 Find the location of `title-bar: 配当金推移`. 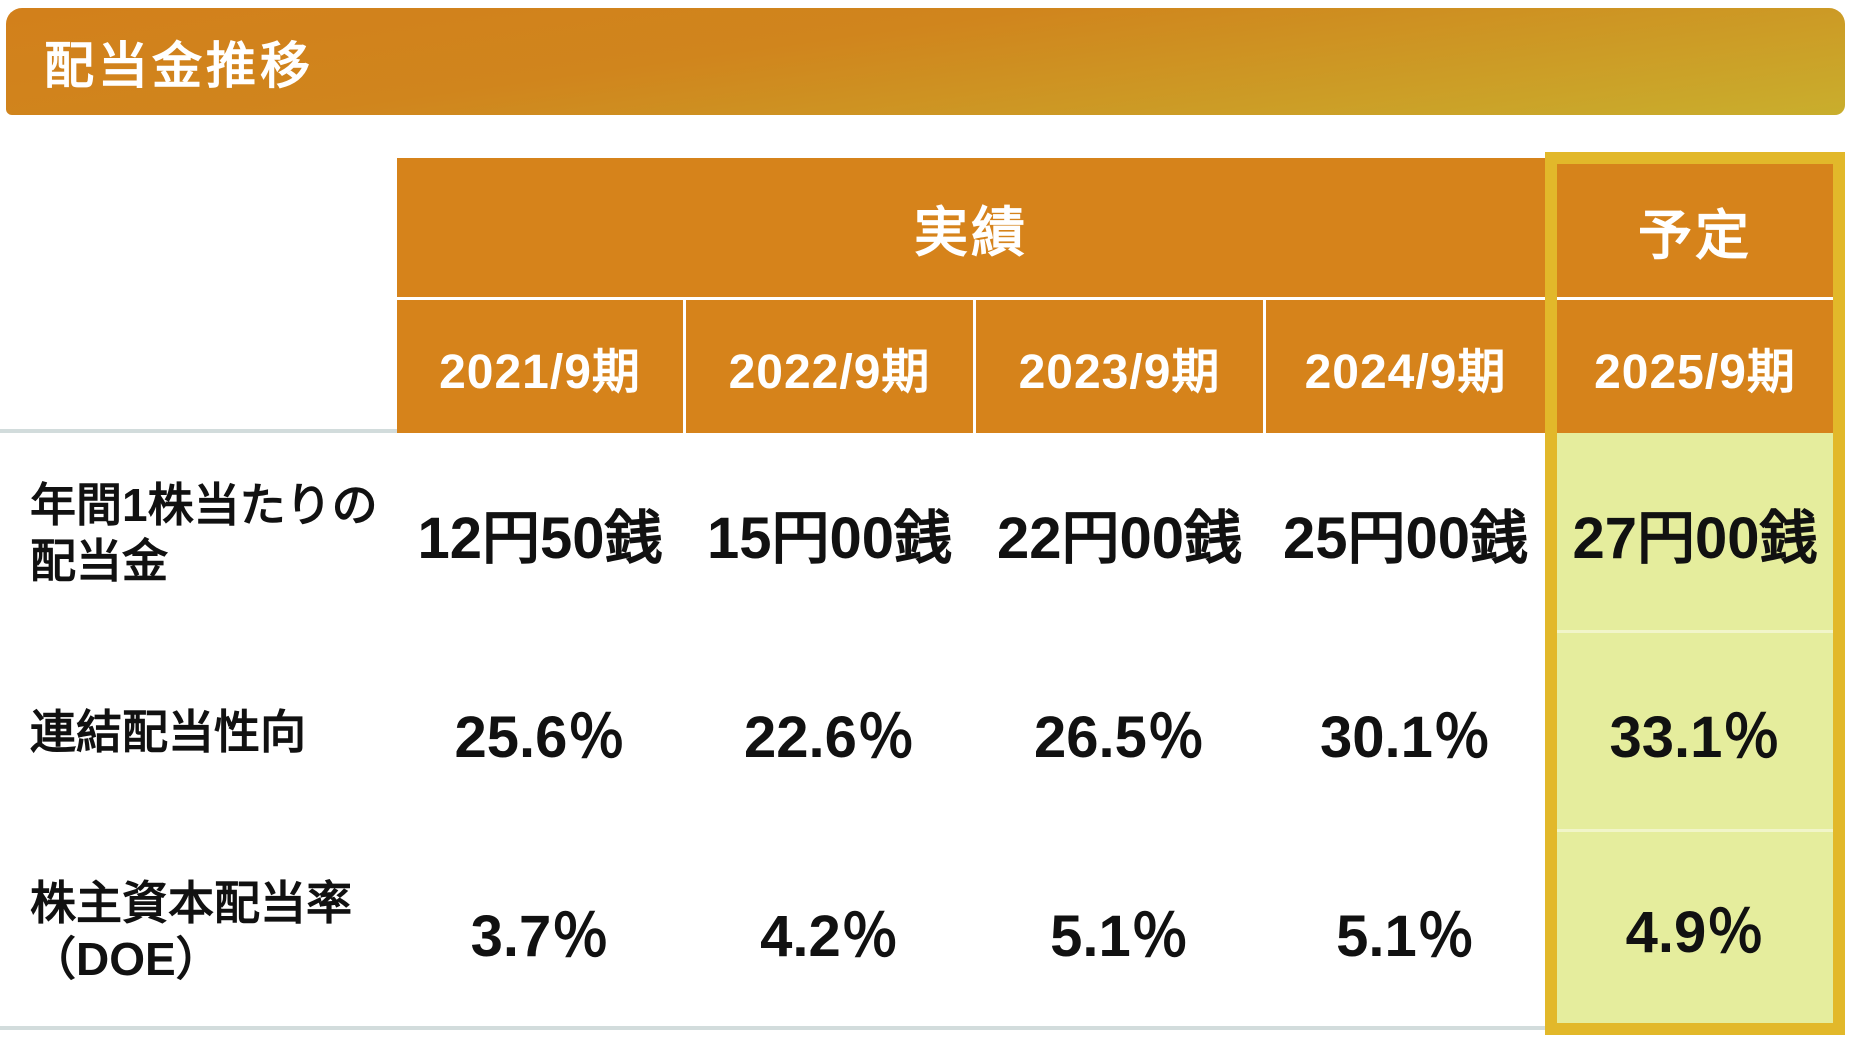

title-bar: 配当金推移 is located at coordinates (925, 61).